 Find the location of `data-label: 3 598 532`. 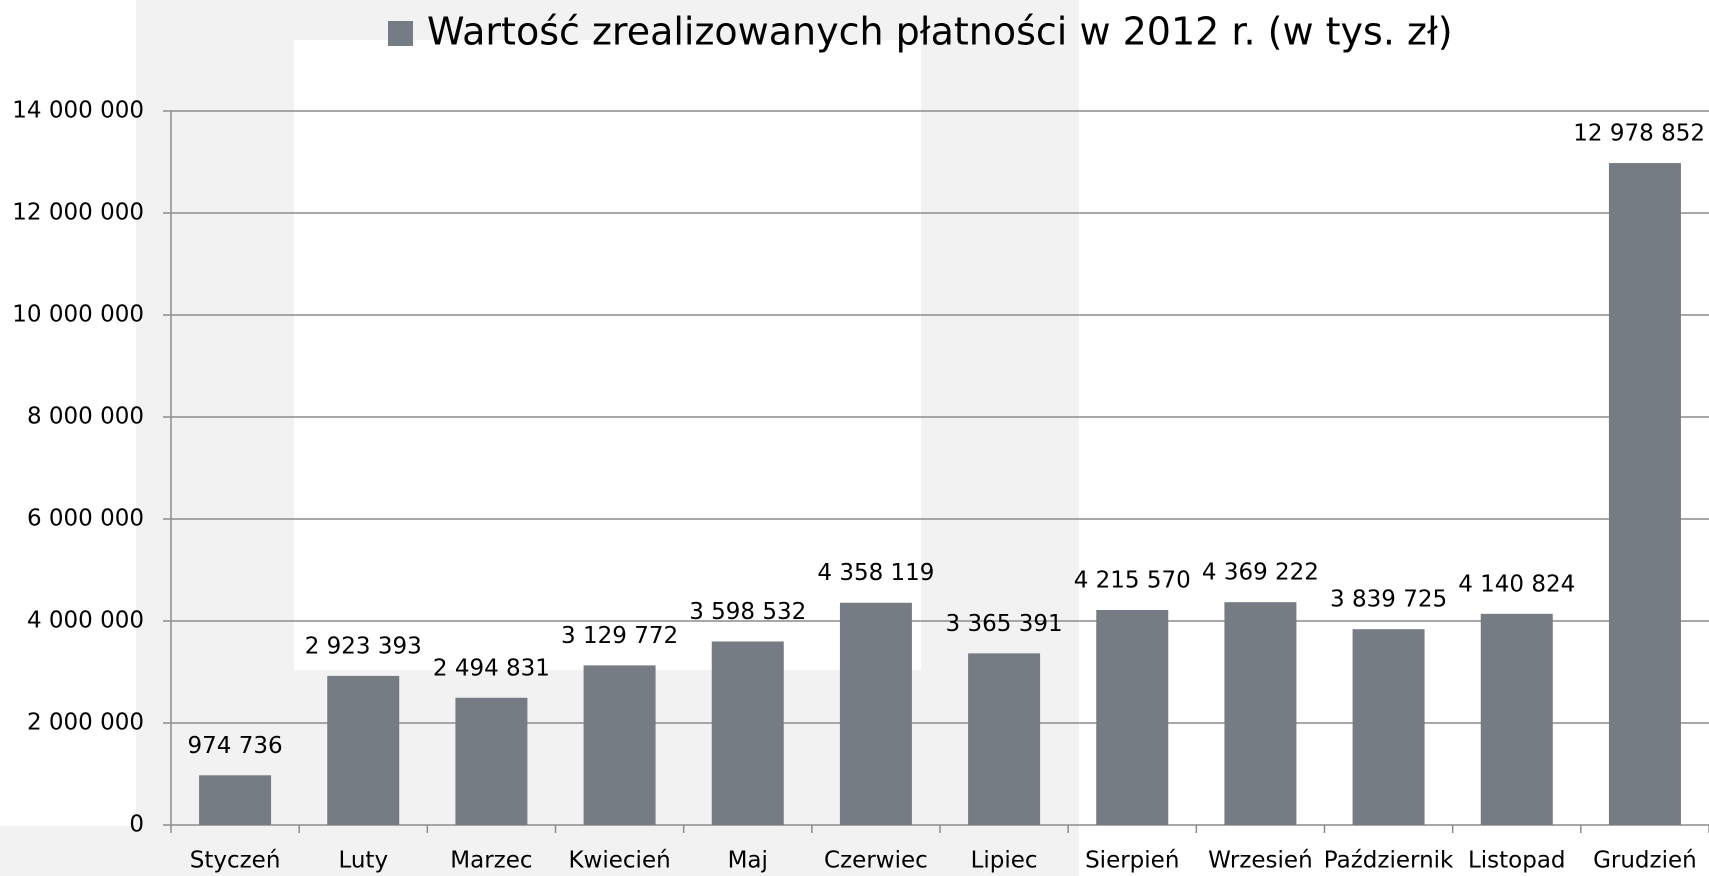

data-label: 3 598 532 is located at coordinates (747, 612).